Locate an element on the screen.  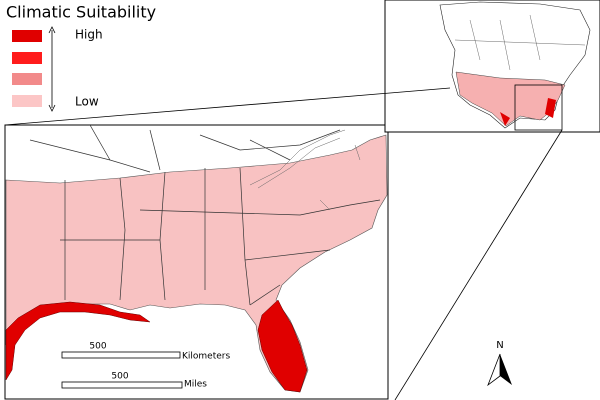
extent-box is located at coordinates (538, 107).